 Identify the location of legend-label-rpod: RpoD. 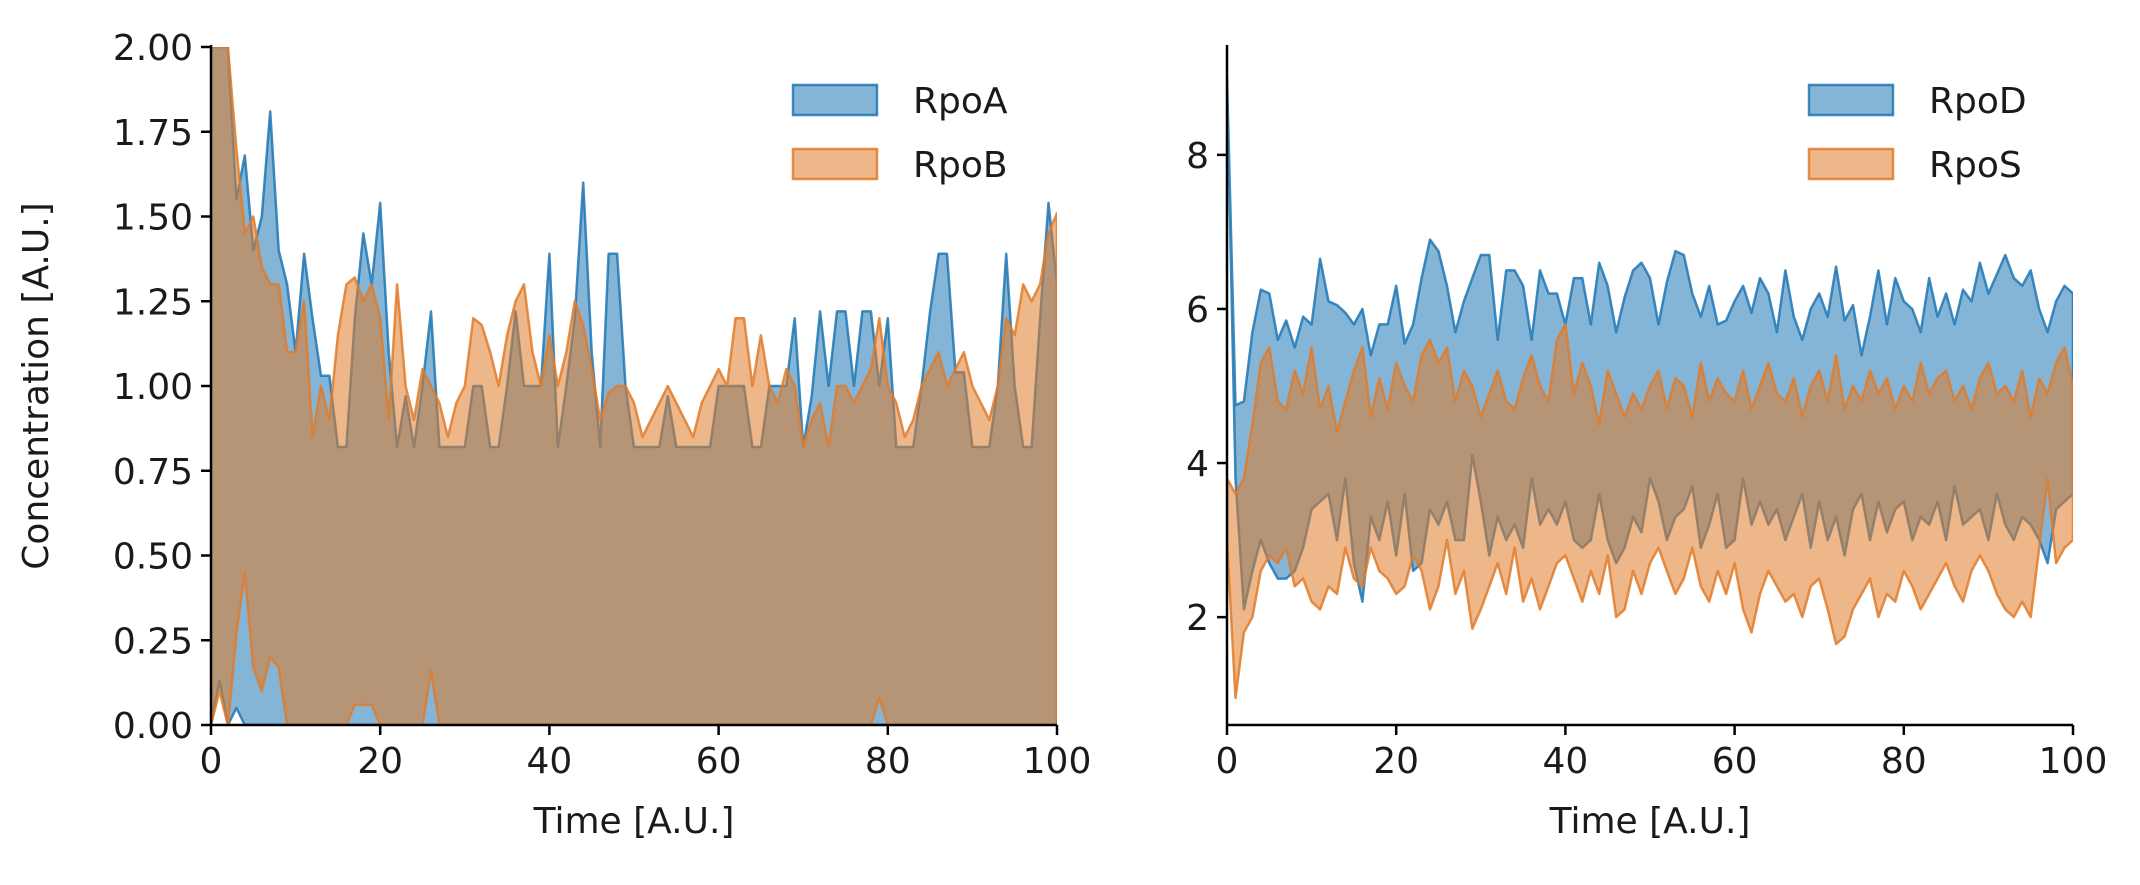
(1978, 101).